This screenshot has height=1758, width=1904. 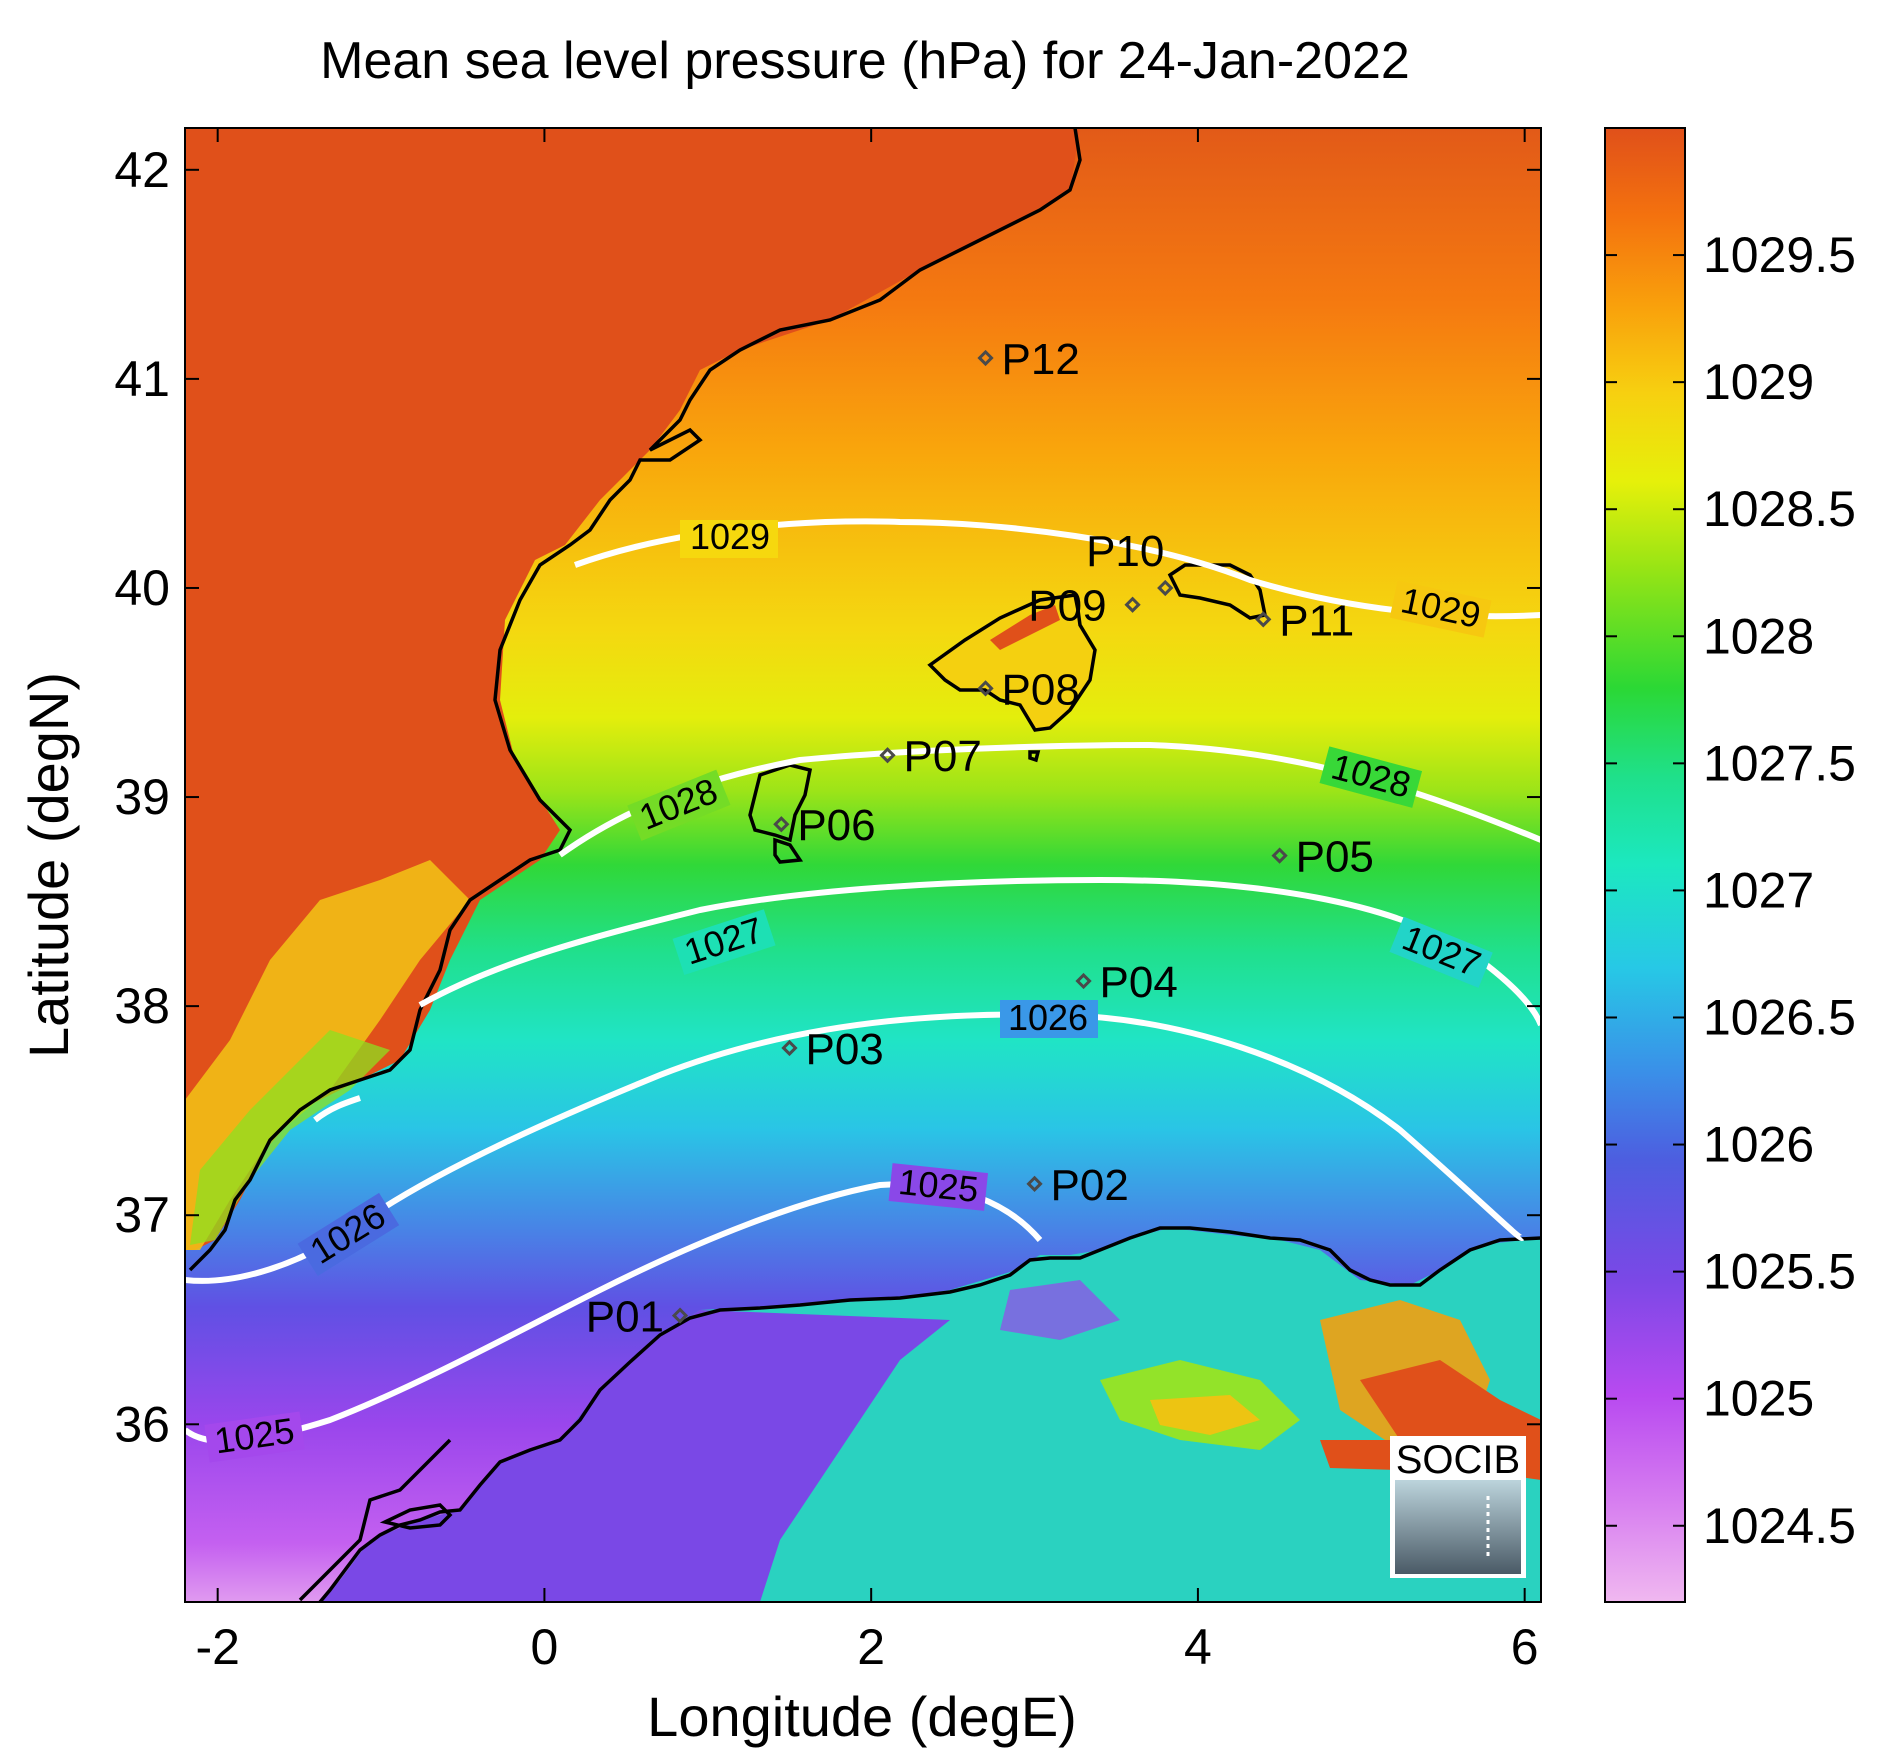 What do you see at coordinates (142, 797) in the screenshot?
I see `y-tick-label: 39` at bounding box center [142, 797].